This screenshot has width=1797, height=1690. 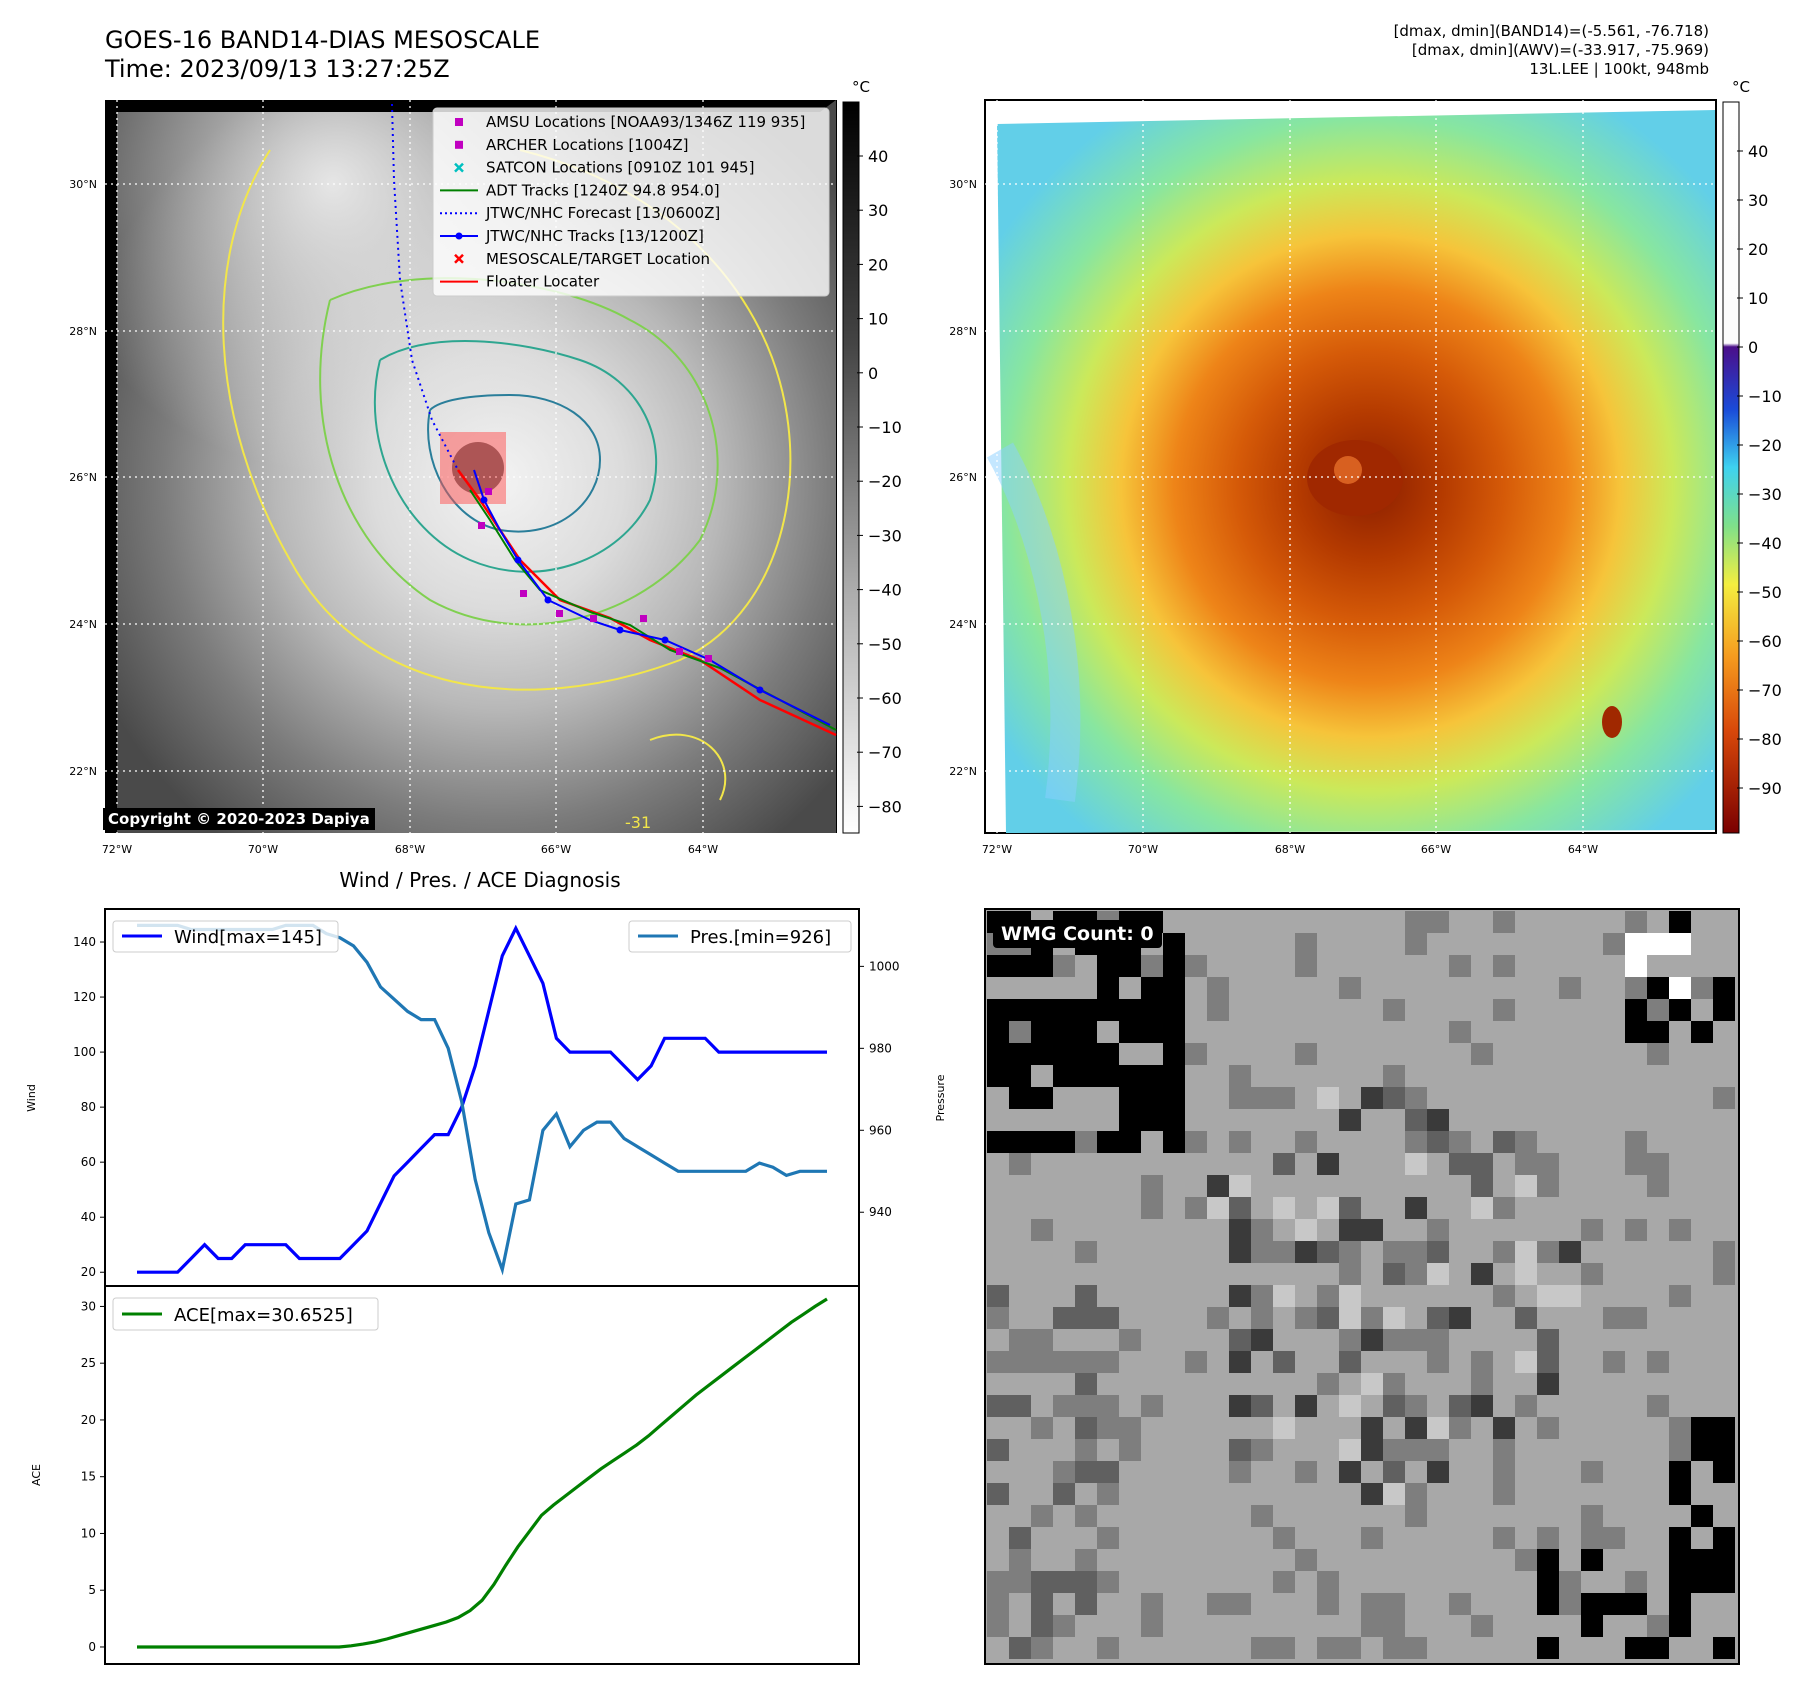 I want to click on stats-line-1: [dmax, dmin](BAND14)=(-5.561, -76.718), so click(x=1551, y=31).